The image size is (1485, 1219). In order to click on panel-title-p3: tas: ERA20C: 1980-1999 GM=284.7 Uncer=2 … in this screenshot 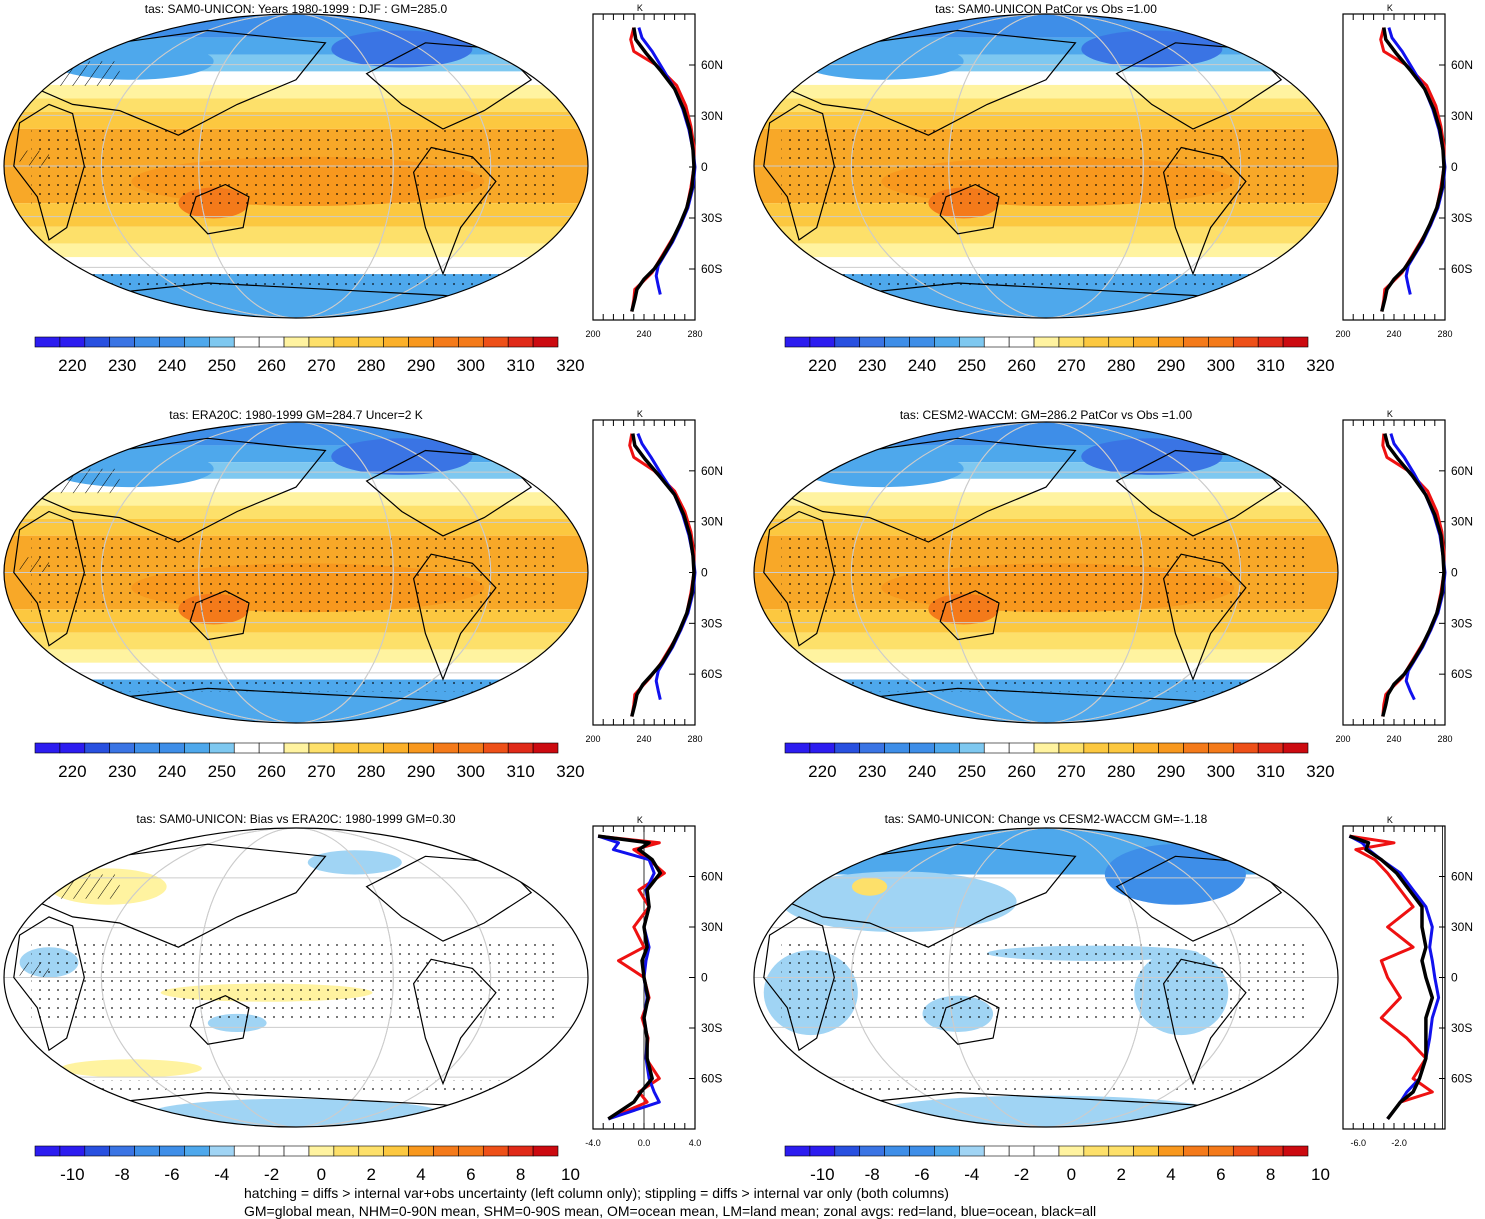, I will do `click(296, 415)`.